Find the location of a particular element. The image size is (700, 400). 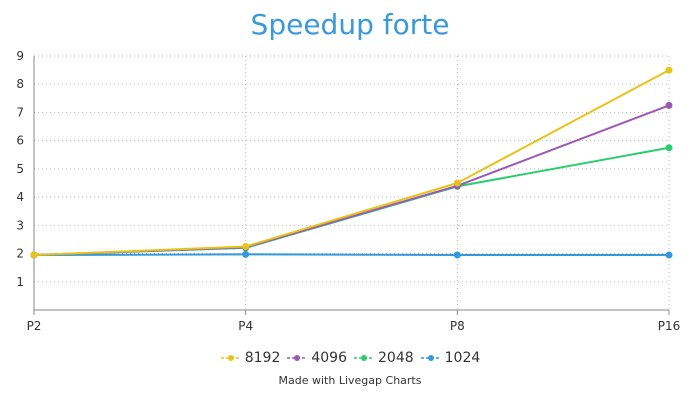

y-tick-label: 3 is located at coordinates (20, 225).